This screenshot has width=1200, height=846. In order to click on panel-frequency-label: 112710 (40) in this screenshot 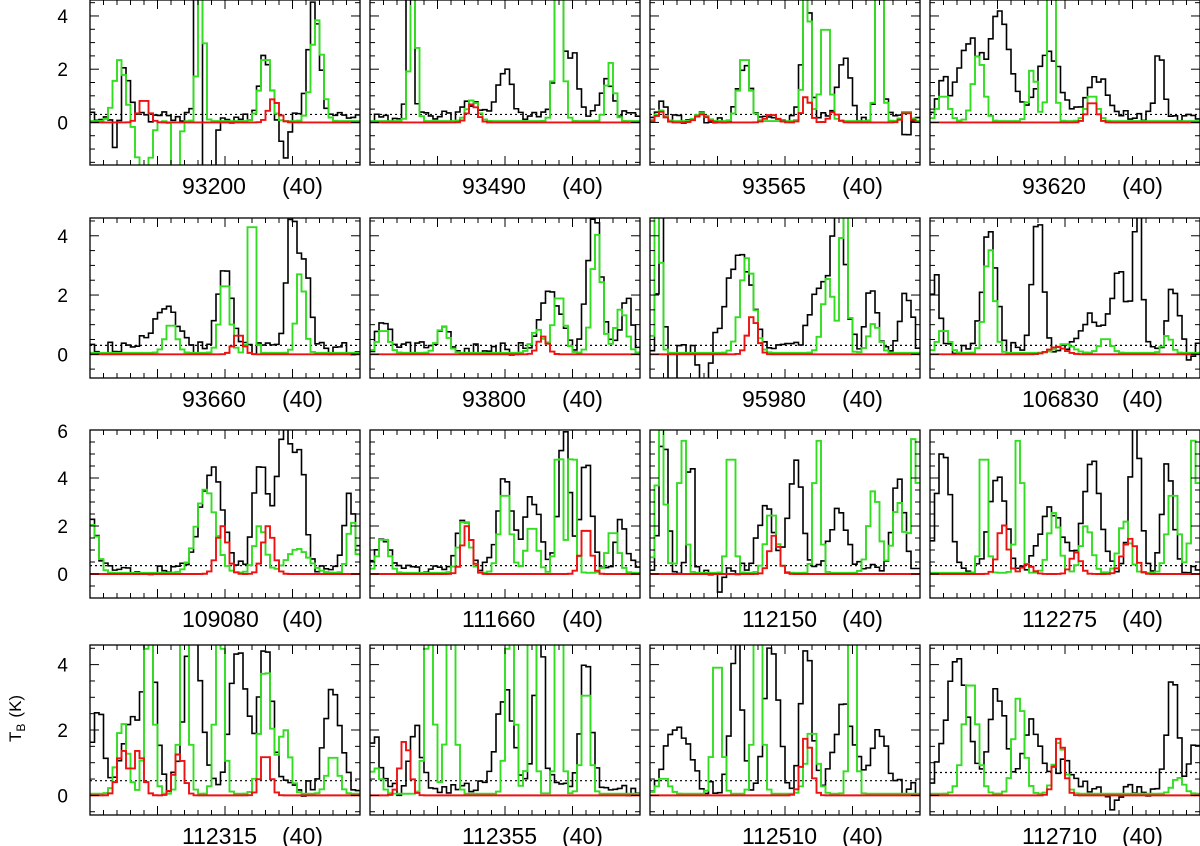, I will do `click(1092, 834)`.